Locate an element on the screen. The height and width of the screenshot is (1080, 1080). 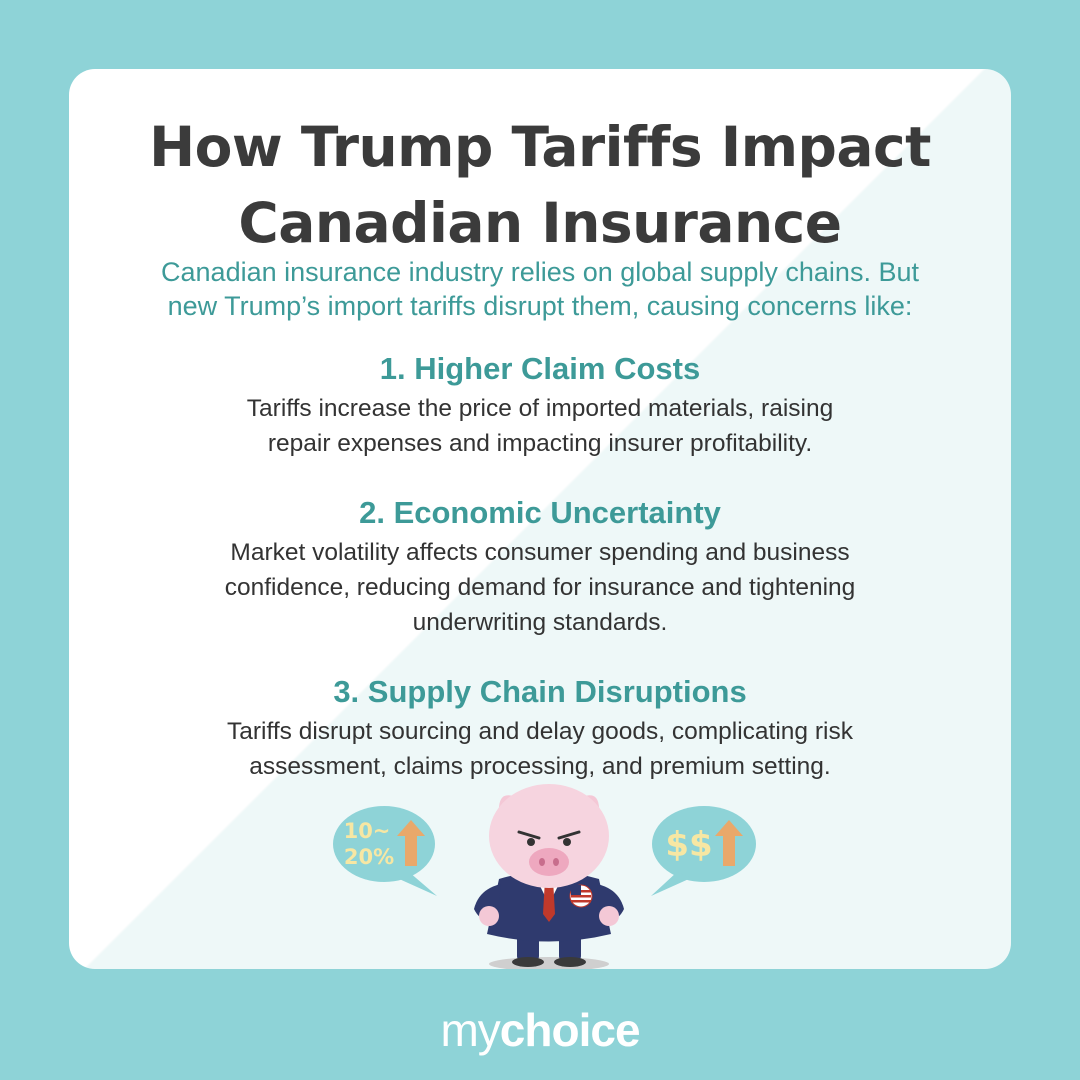
money-speech-bubble: $$ is located at coordinates (703, 851).